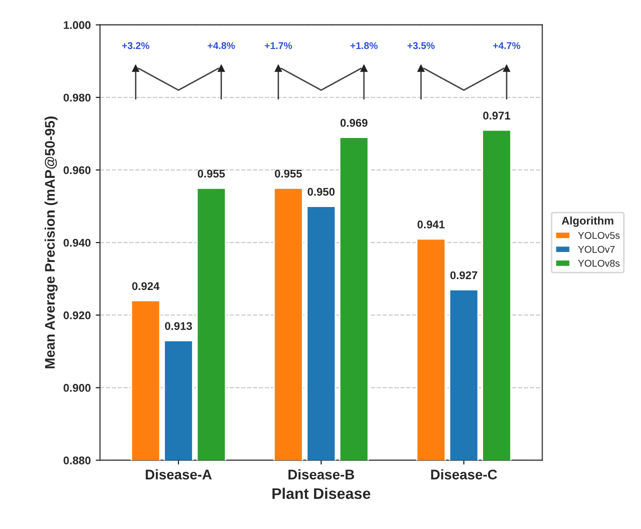  I want to click on y-tick-label: 0.940, so click(77, 242).